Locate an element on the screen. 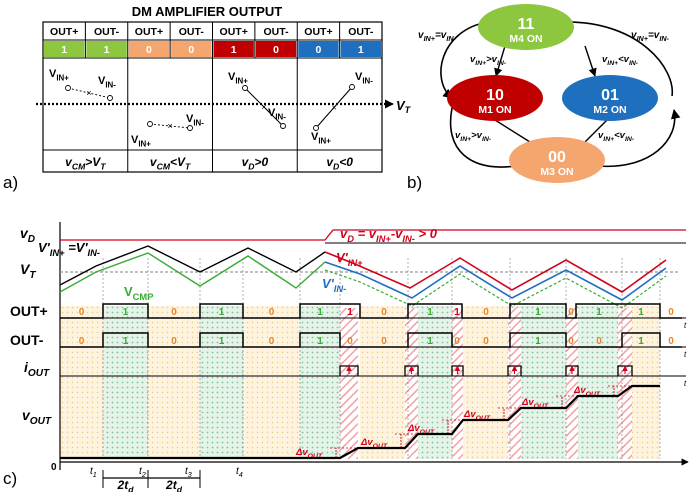 The height and width of the screenshot is (497, 696). arrow-00-to-01-inner is located at coordinates (600, 127).